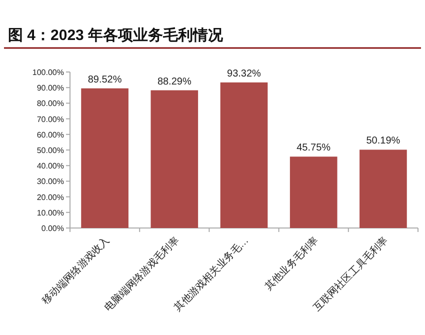 This screenshot has width=425, height=335. What do you see at coordinates (383, 141) in the screenshot?
I see `data-label: 50.19%` at bounding box center [383, 141].